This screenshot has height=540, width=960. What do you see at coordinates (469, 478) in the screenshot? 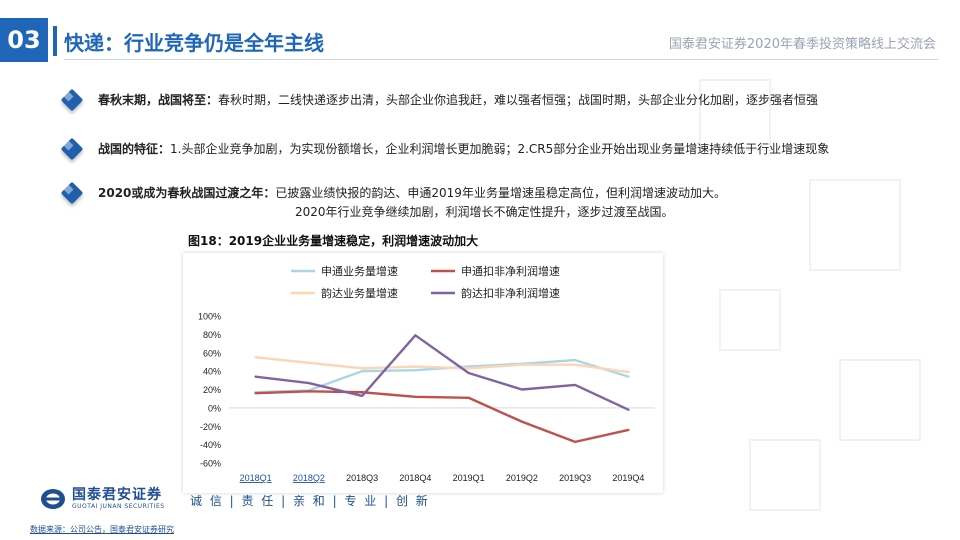
I see `x-tick-label: 2019Q1` at bounding box center [469, 478].